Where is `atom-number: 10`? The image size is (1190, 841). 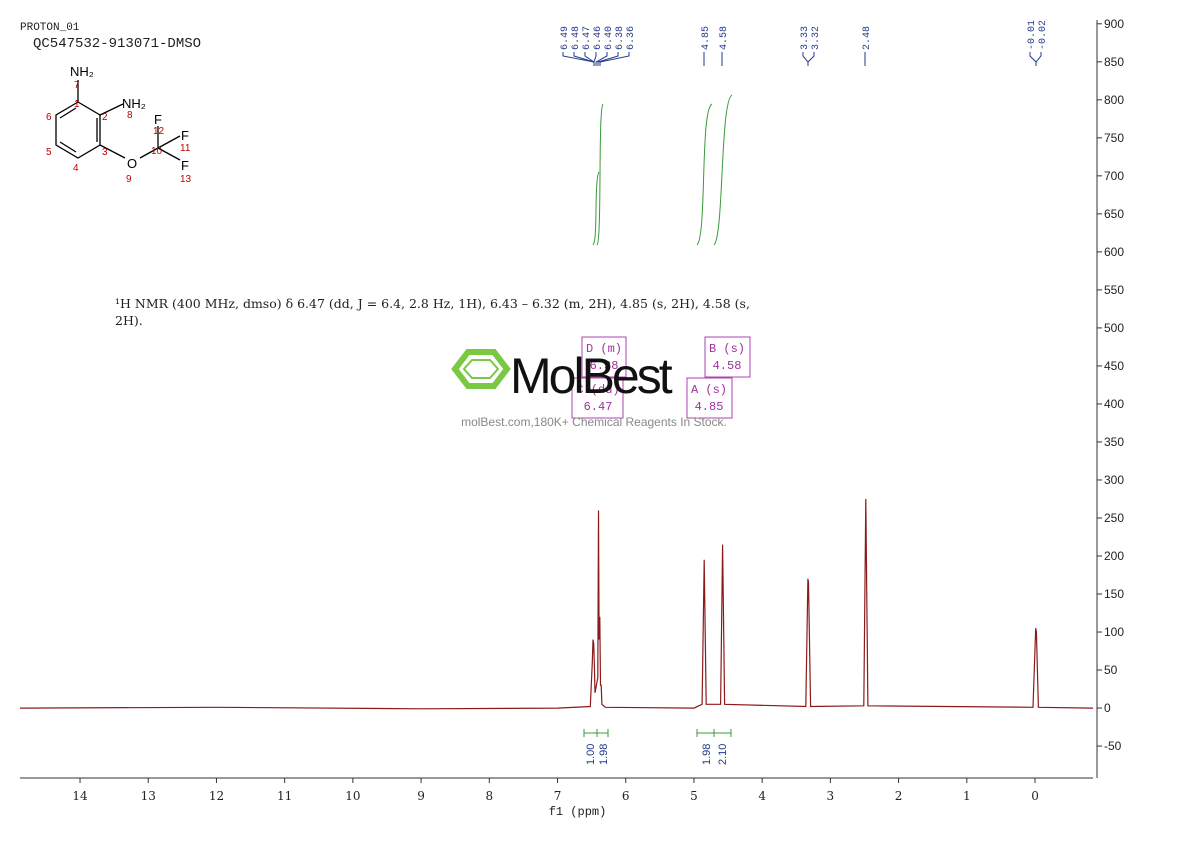 atom-number: 10 is located at coordinates (157, 151).